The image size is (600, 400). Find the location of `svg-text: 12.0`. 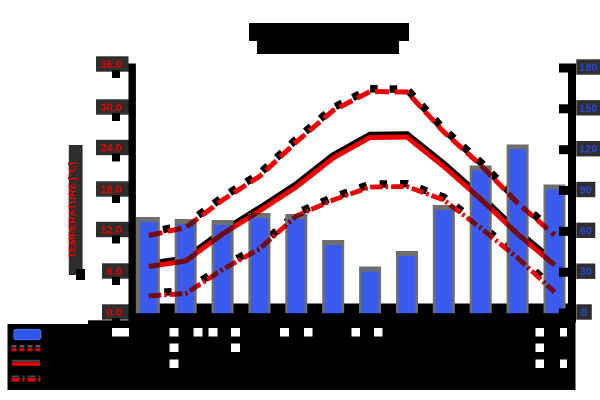

svg-text: 12.0 is located at coordinates (110, 231).